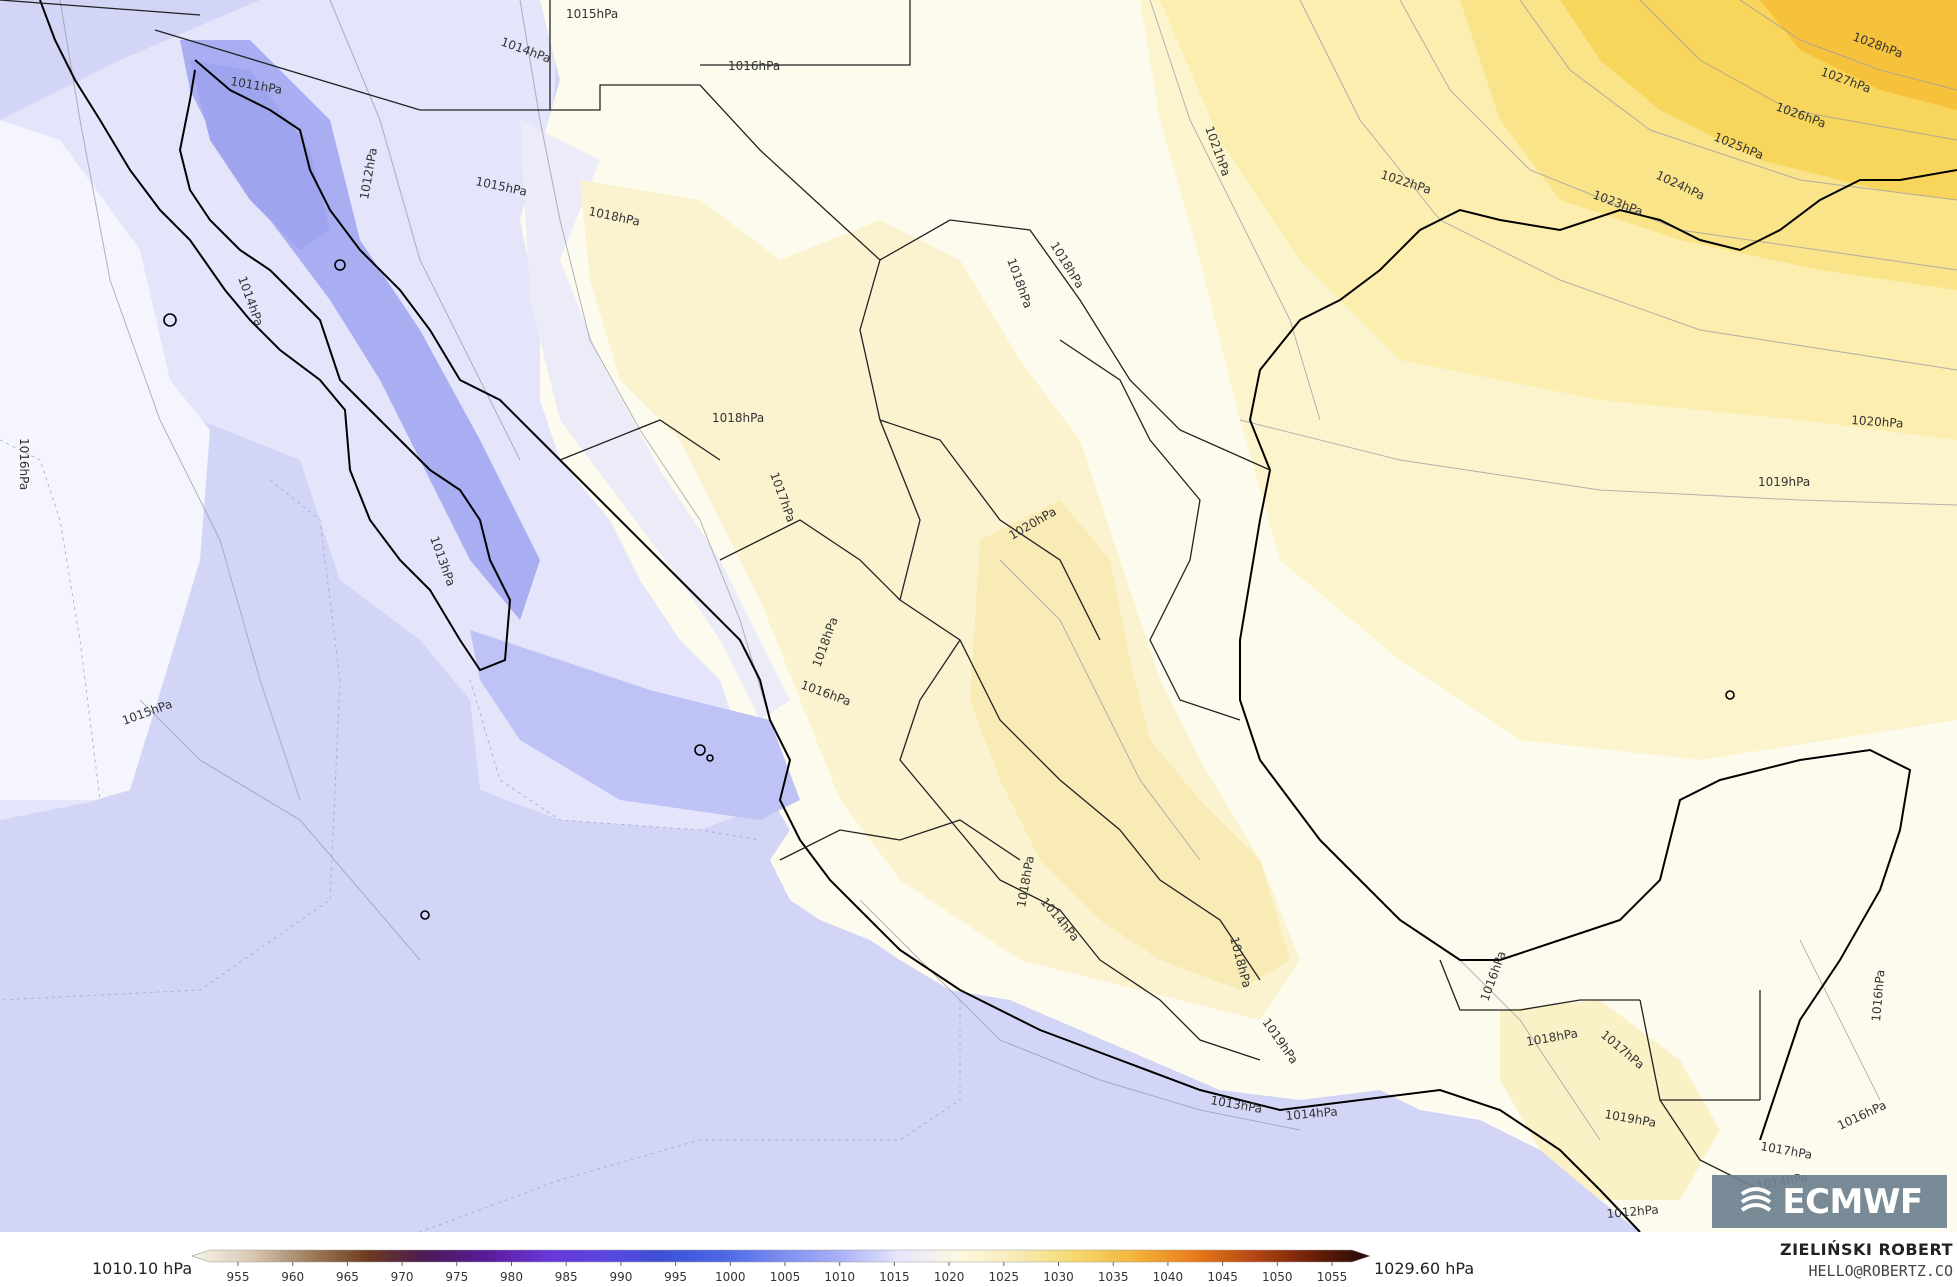 This screenshot has height=1287, width=1957. What do you see at coordinates (1311, 1113) in the screenshot?
I see `isobar-label: 1014hPa` at bounding box center [1311, 1113].